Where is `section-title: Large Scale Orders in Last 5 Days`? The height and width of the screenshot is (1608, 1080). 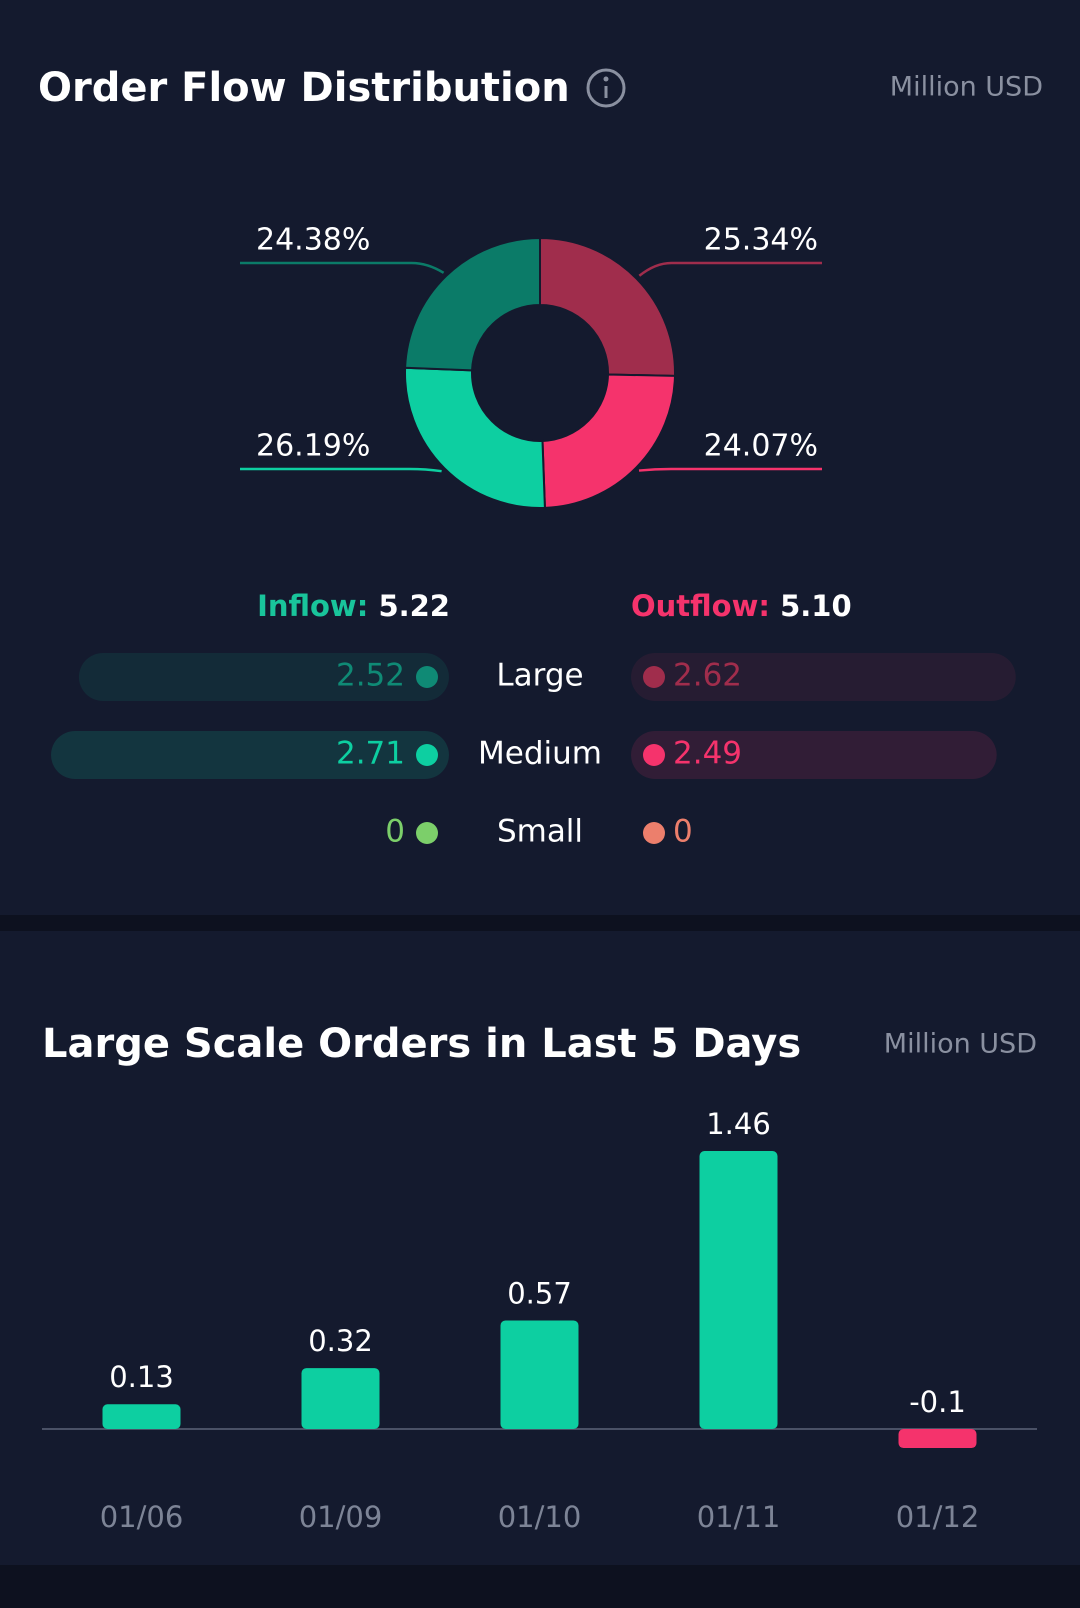 section-title: Large Scale Orders in Last 5 Days is located at coordinates (421, 1044).